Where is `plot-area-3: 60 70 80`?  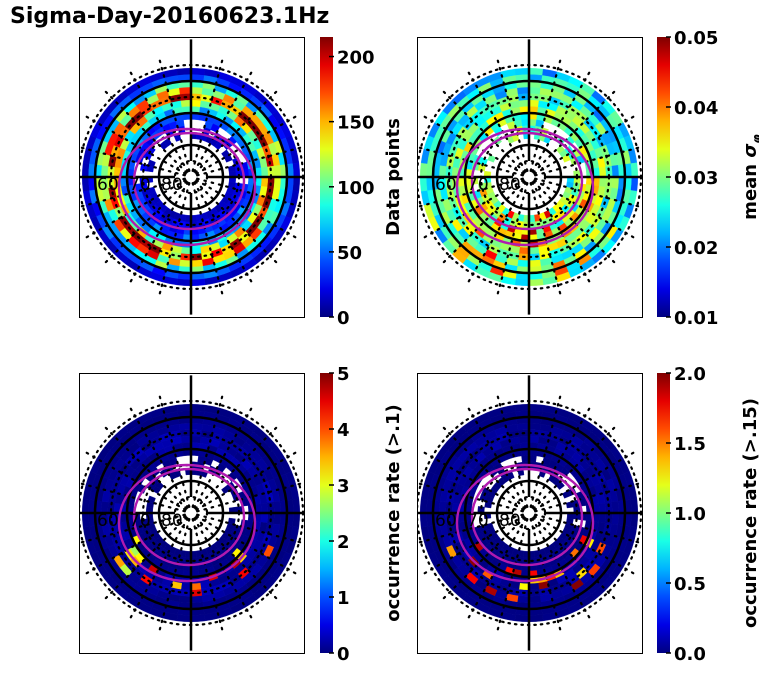
plot-area-3: 60 70 80 is located at coordinates (191, 513).